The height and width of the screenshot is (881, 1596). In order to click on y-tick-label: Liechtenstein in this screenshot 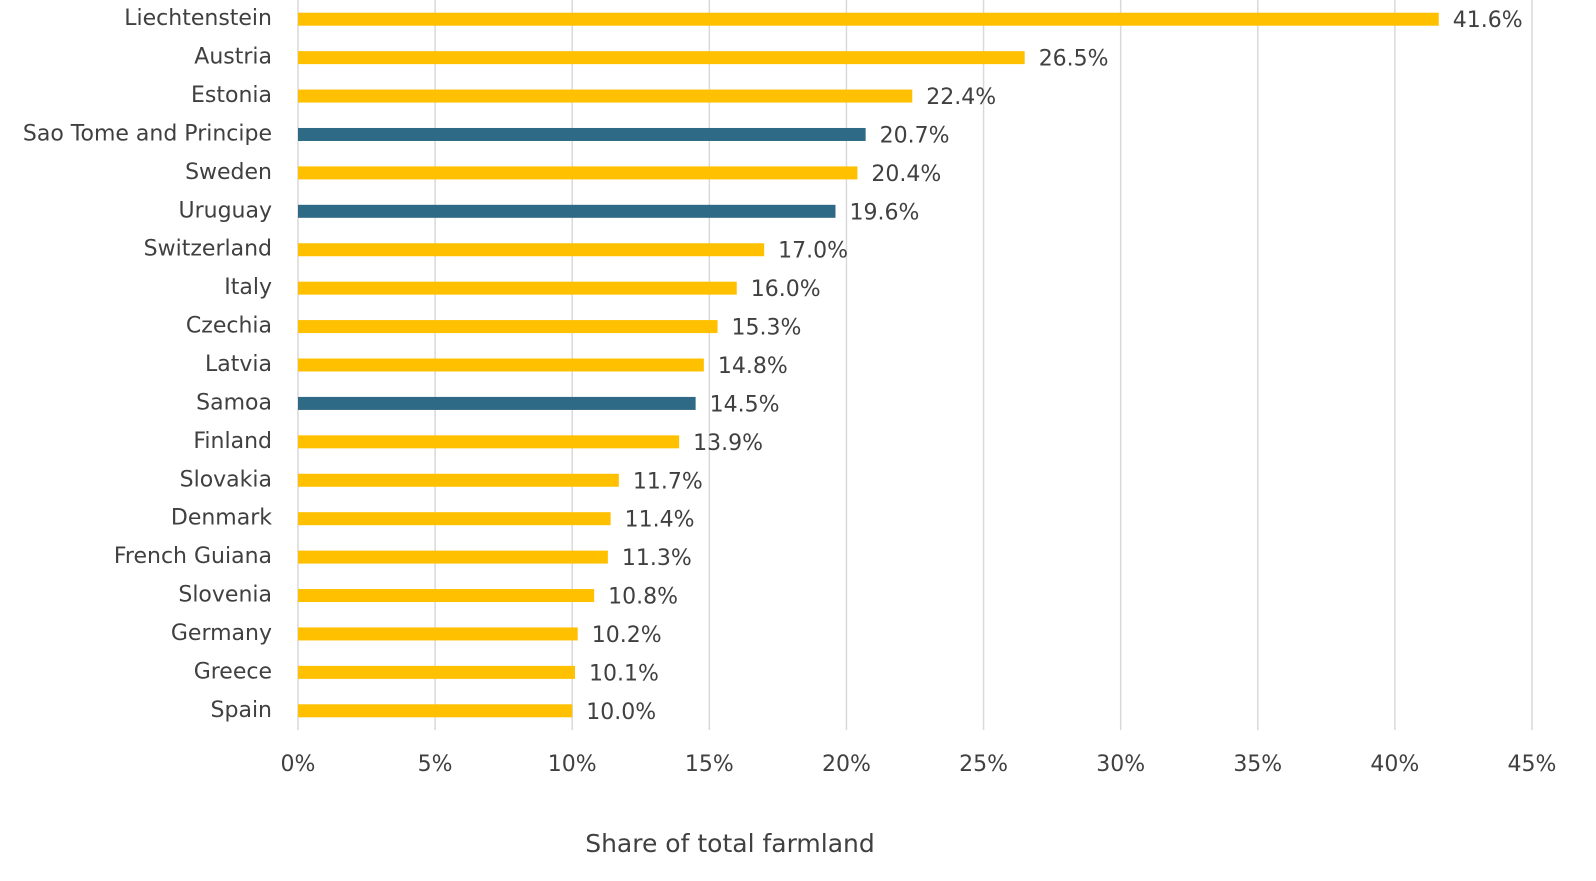, I will do `click(198, 18)`.